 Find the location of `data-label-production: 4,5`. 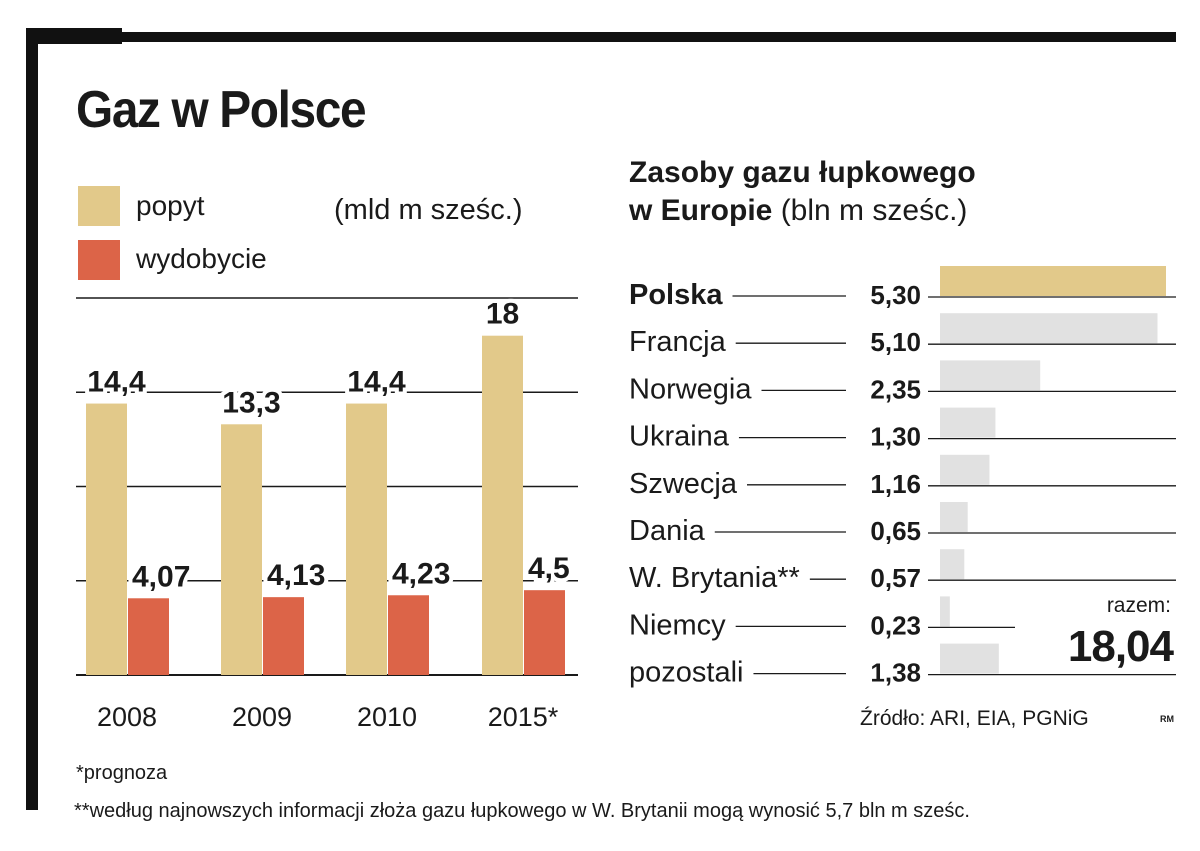

data-label-production: 4,5 is located at coordinates (549, 568).